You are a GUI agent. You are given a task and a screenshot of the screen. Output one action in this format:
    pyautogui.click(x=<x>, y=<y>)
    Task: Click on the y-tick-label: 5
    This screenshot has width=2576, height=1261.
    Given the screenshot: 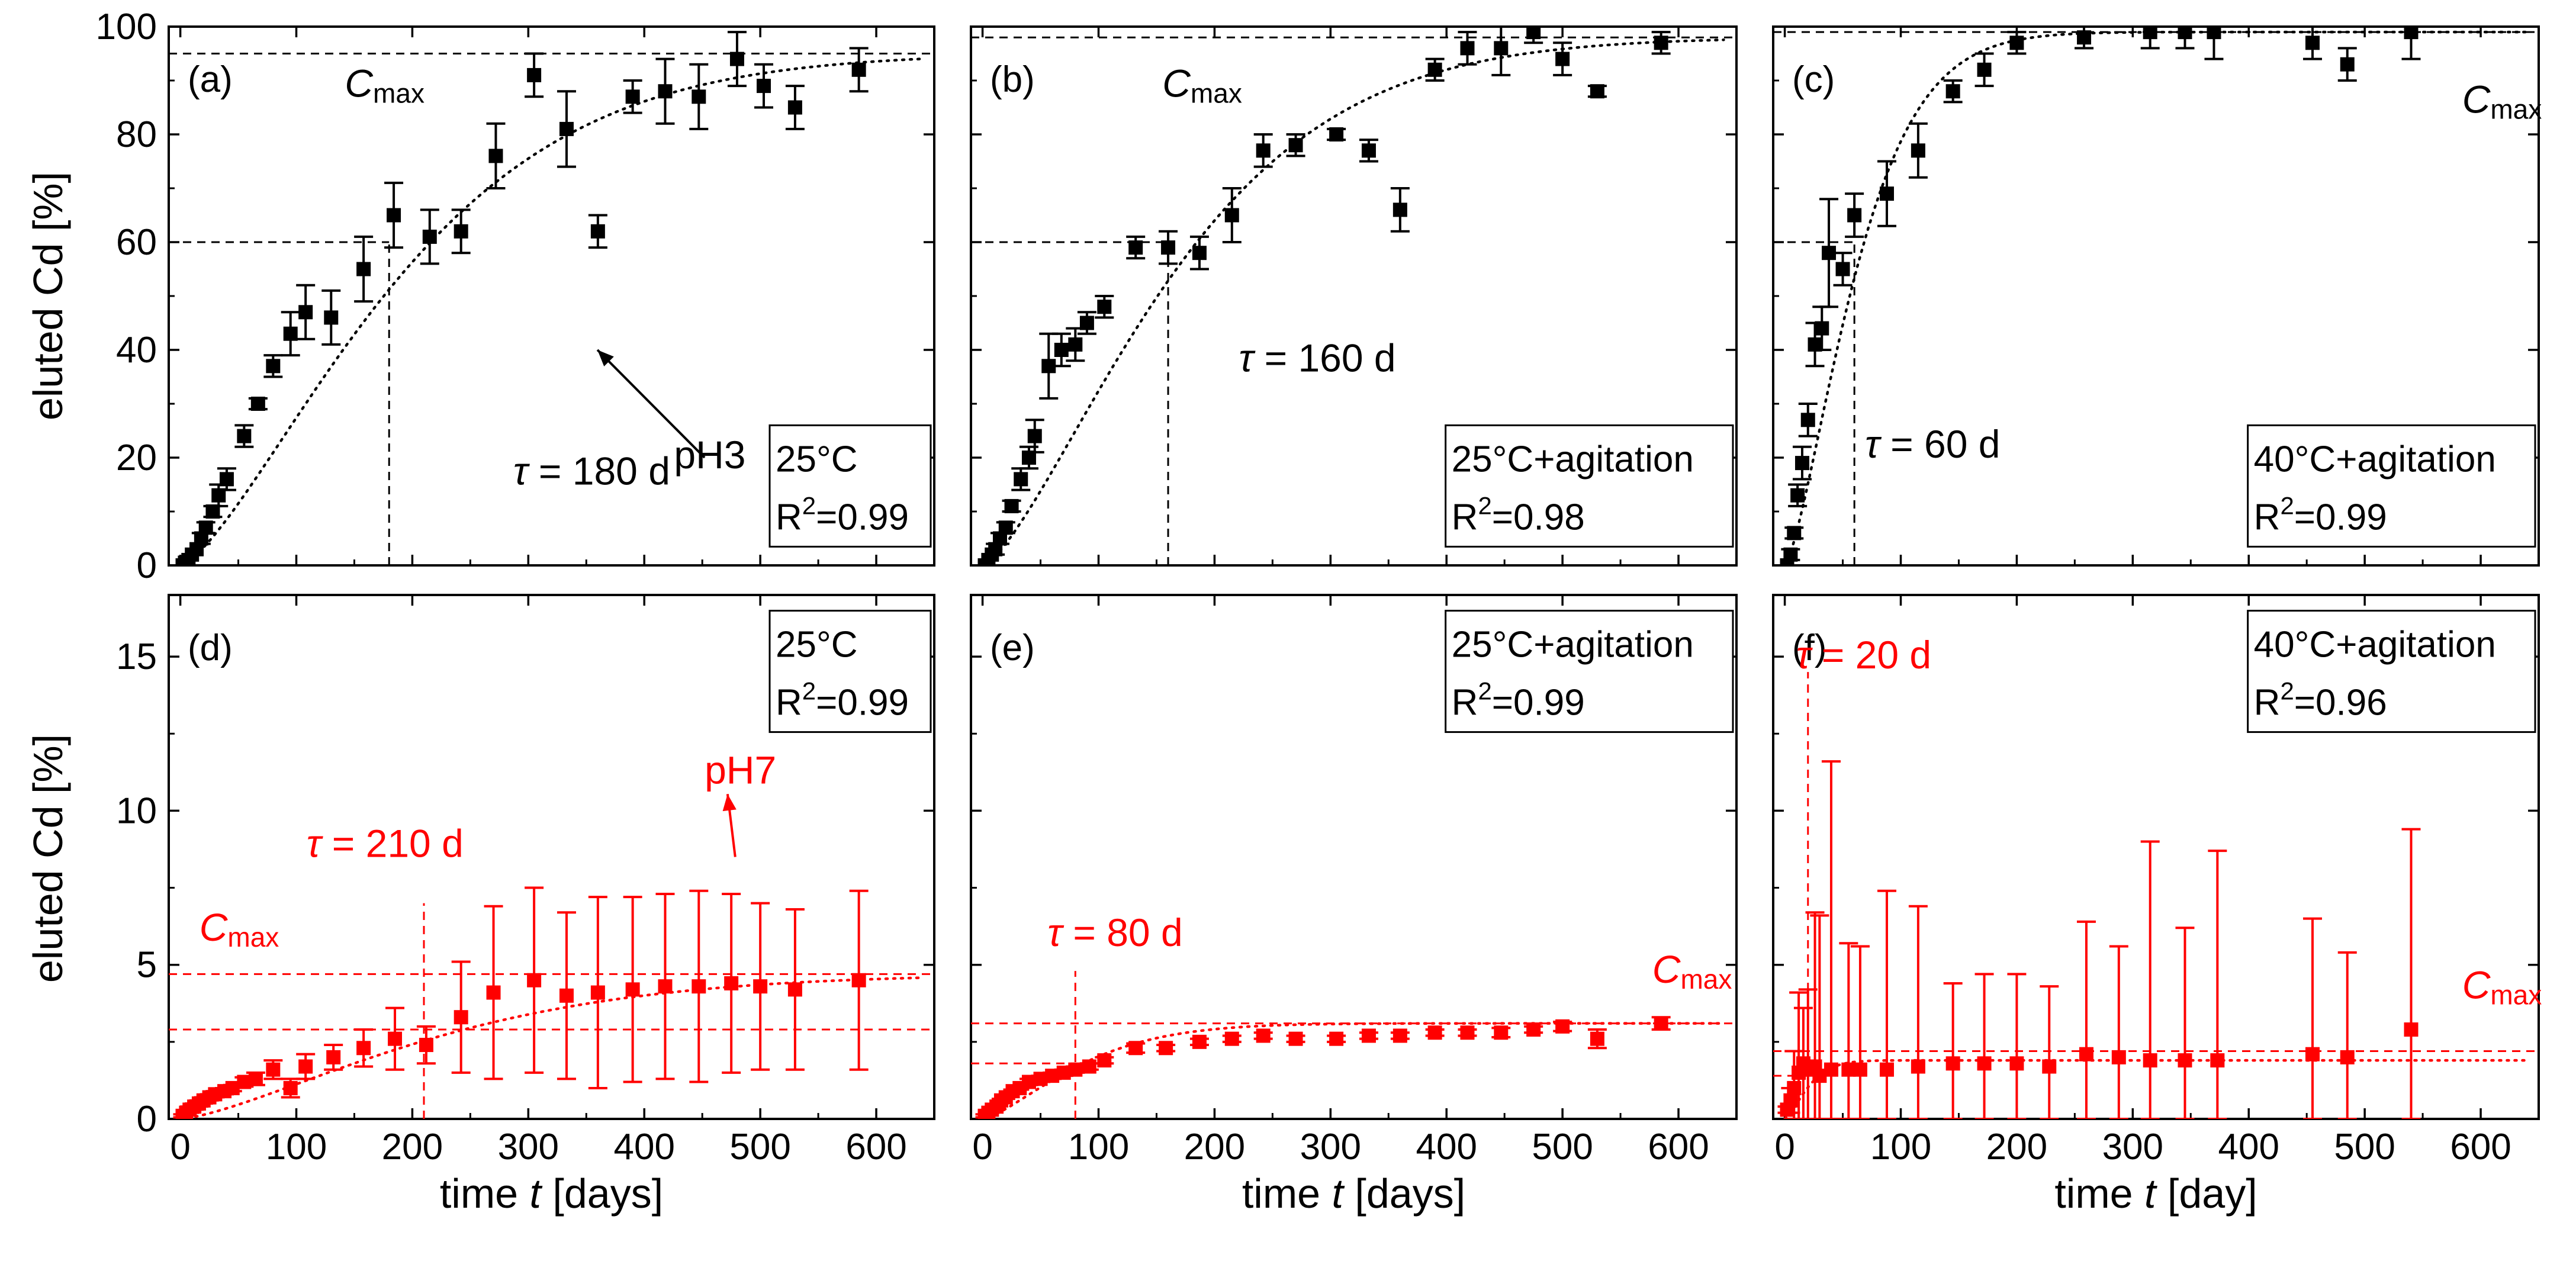 What is the action you would take?
    pyautogui.click(x=147, y=965)
    